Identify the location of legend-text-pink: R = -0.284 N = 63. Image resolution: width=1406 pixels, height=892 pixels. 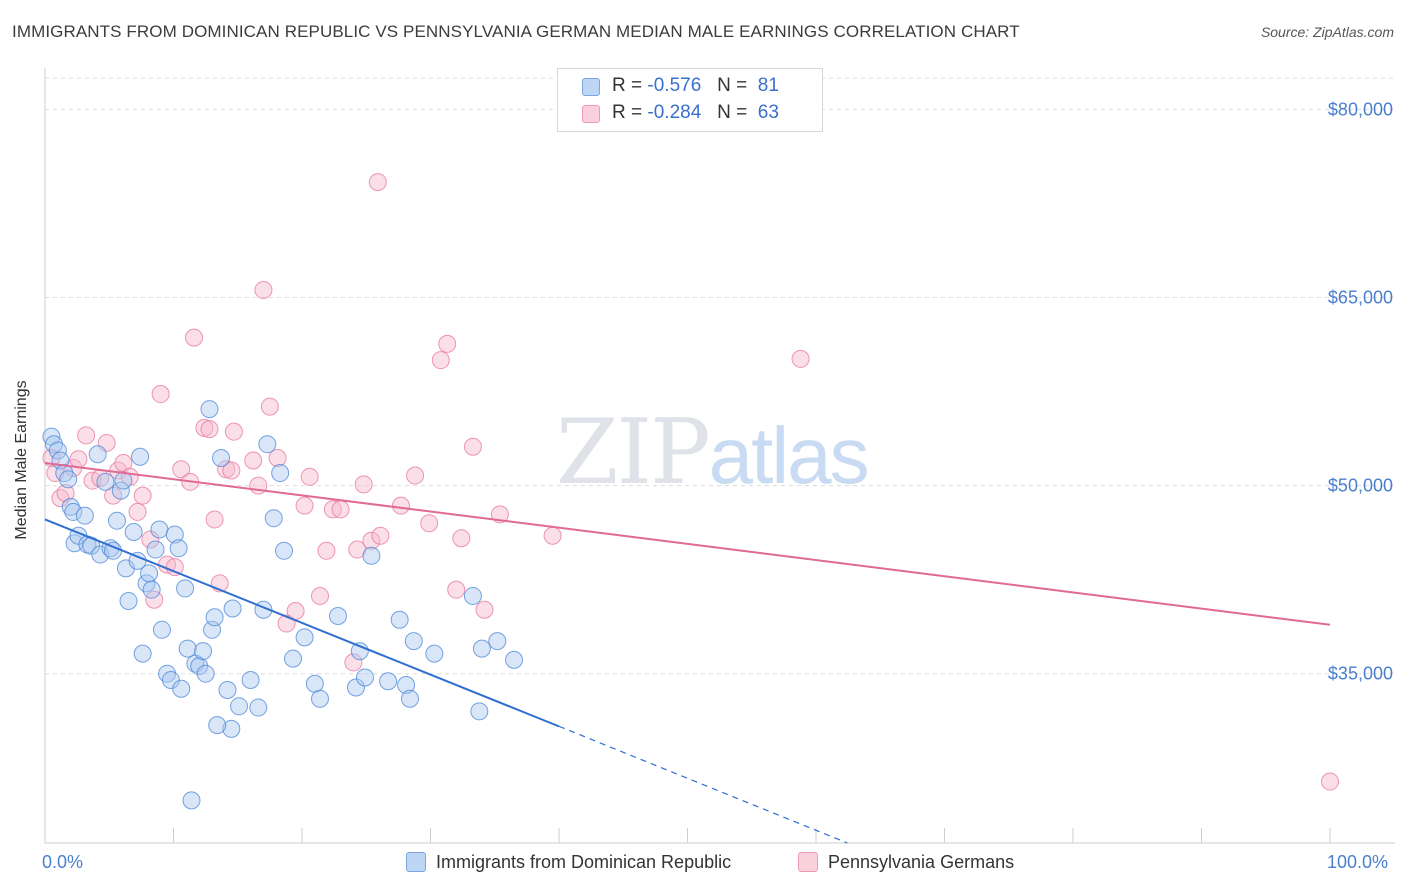
(695, 113).